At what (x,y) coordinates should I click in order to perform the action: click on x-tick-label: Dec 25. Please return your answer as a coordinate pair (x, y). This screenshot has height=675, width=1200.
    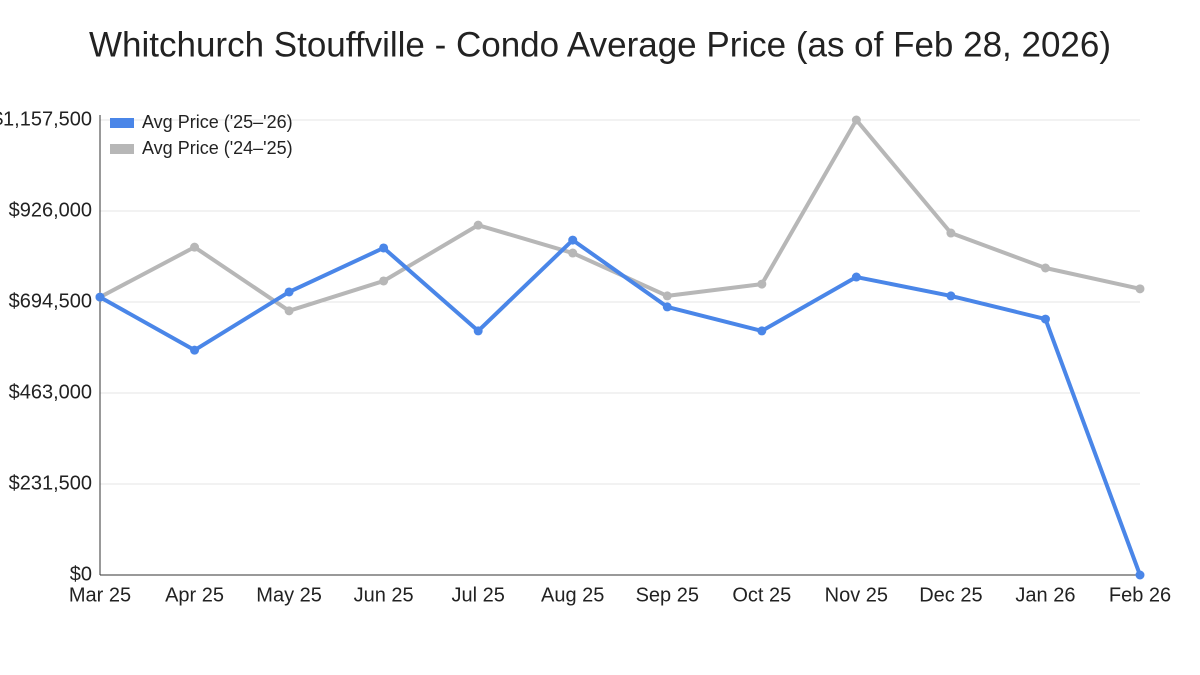
    Looking at the image, I should click on (950, 595).